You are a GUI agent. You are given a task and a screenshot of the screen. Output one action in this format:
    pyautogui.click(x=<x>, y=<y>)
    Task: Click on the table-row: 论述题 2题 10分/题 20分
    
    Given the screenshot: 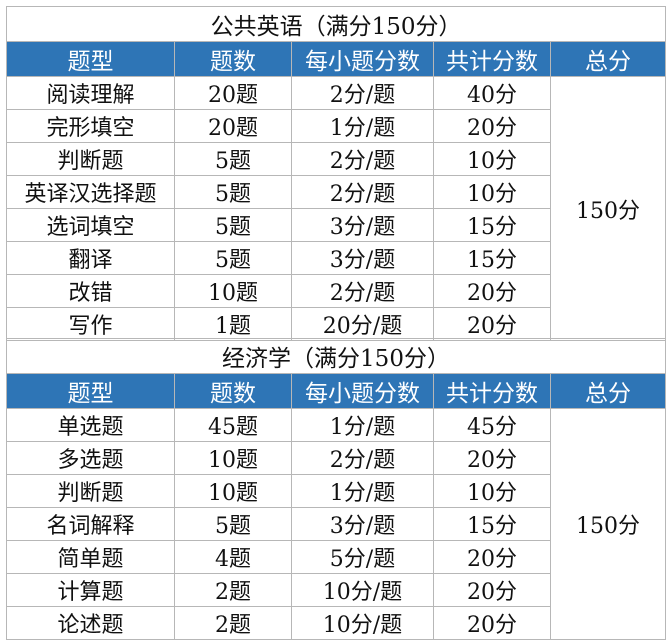 What is the action you would take?
    pyautogui.click(x=336, y=623)
    